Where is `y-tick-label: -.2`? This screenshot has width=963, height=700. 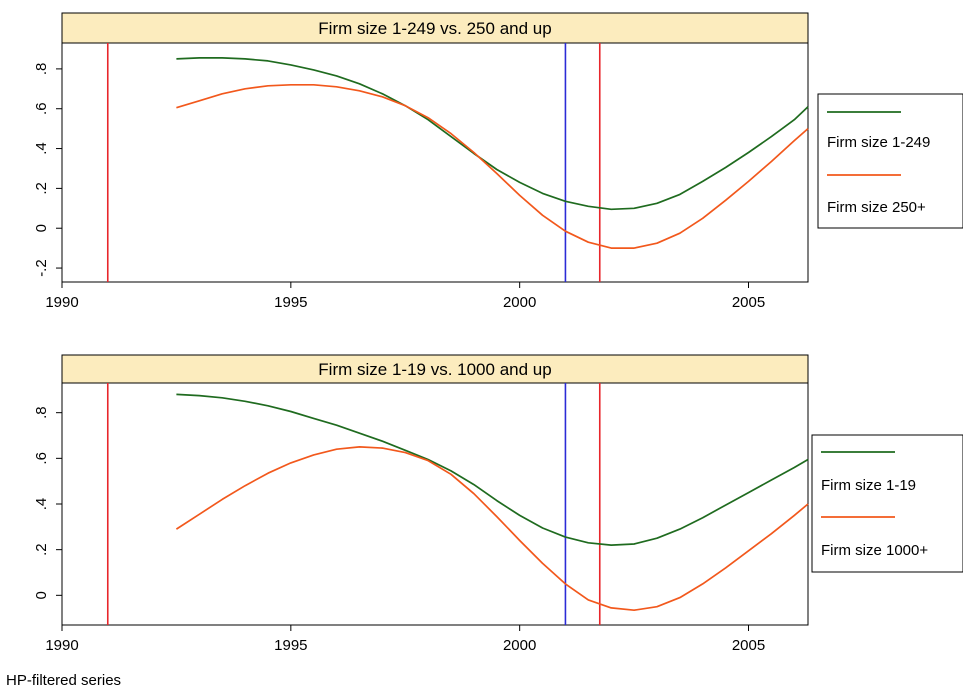
y-tick-label: -.2 is located at coordinates (41, 268).